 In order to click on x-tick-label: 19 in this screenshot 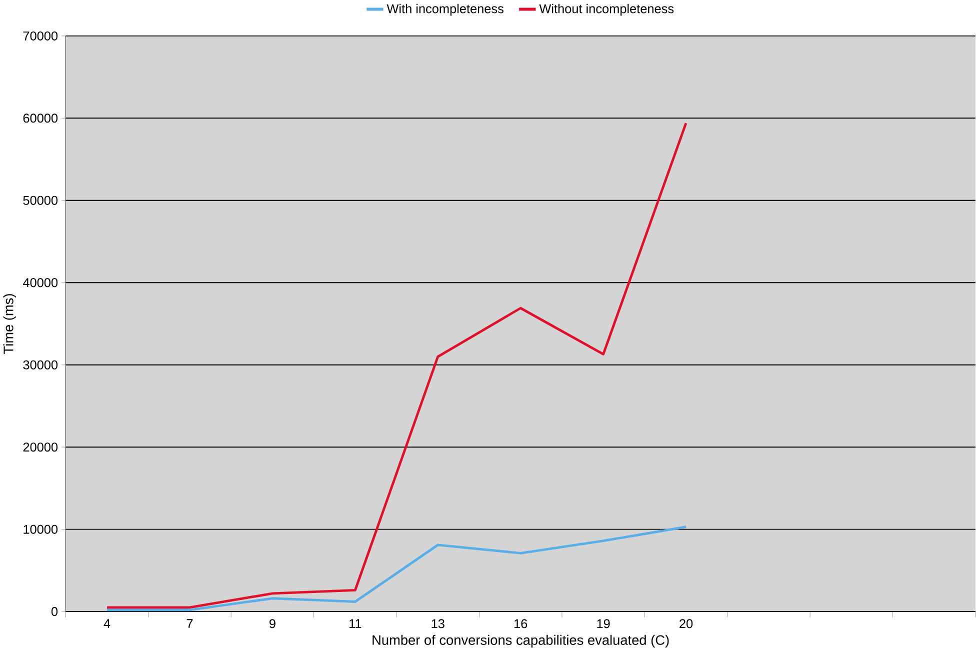, I will do `click(603, 623)`.